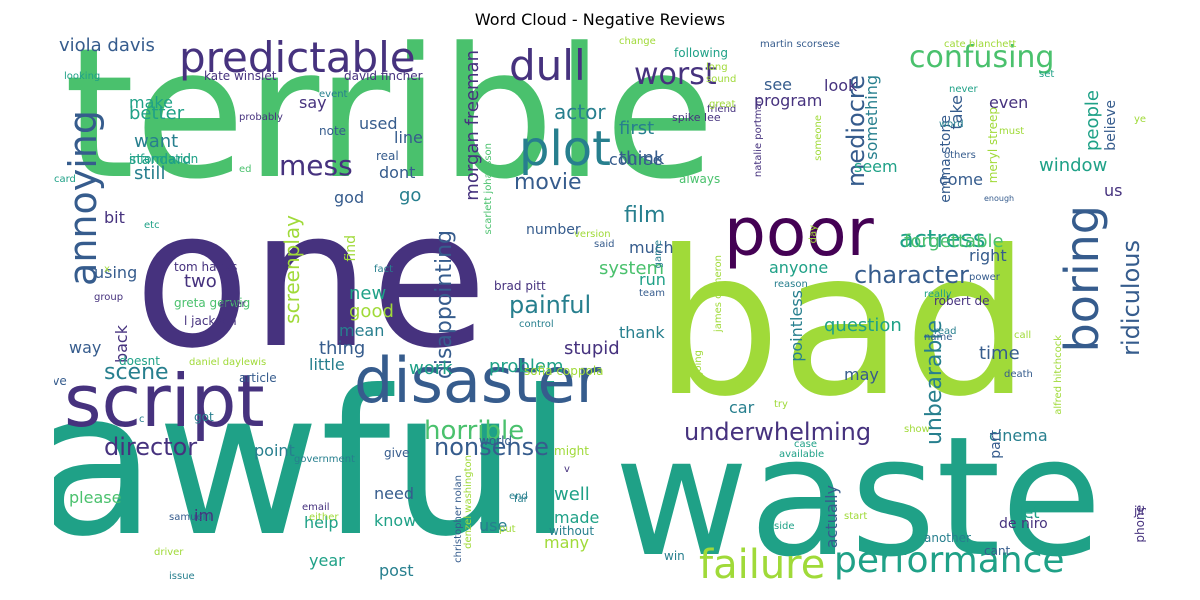 Image resolution: width=1200 pixels, height=600 pixels. Describe the element at coordinates (1058, 375) in the screenshot. I see `word-alfred-hitchcock: alfred hitchcock` at that location.